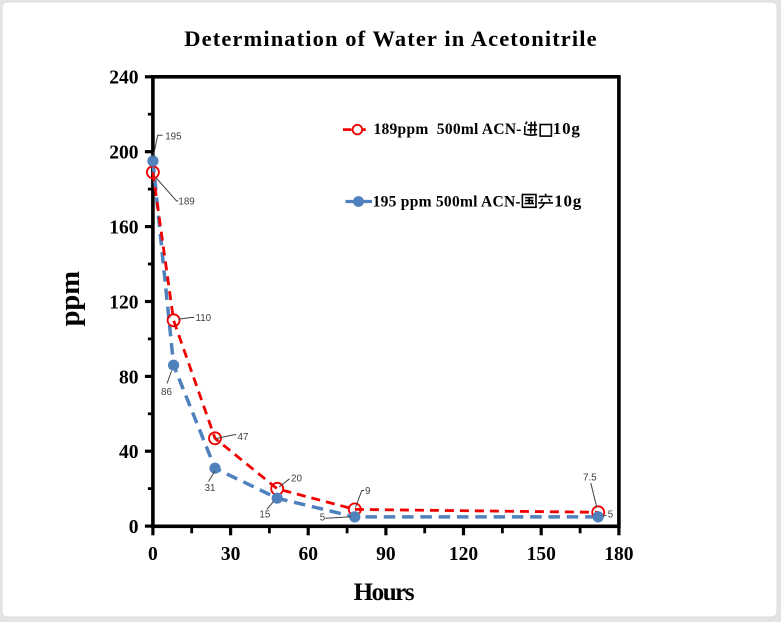 The image size is (781, 622). Describe the element at coordinates (308, 554) in the screenshot. I see `svg-text: 60` at that location.